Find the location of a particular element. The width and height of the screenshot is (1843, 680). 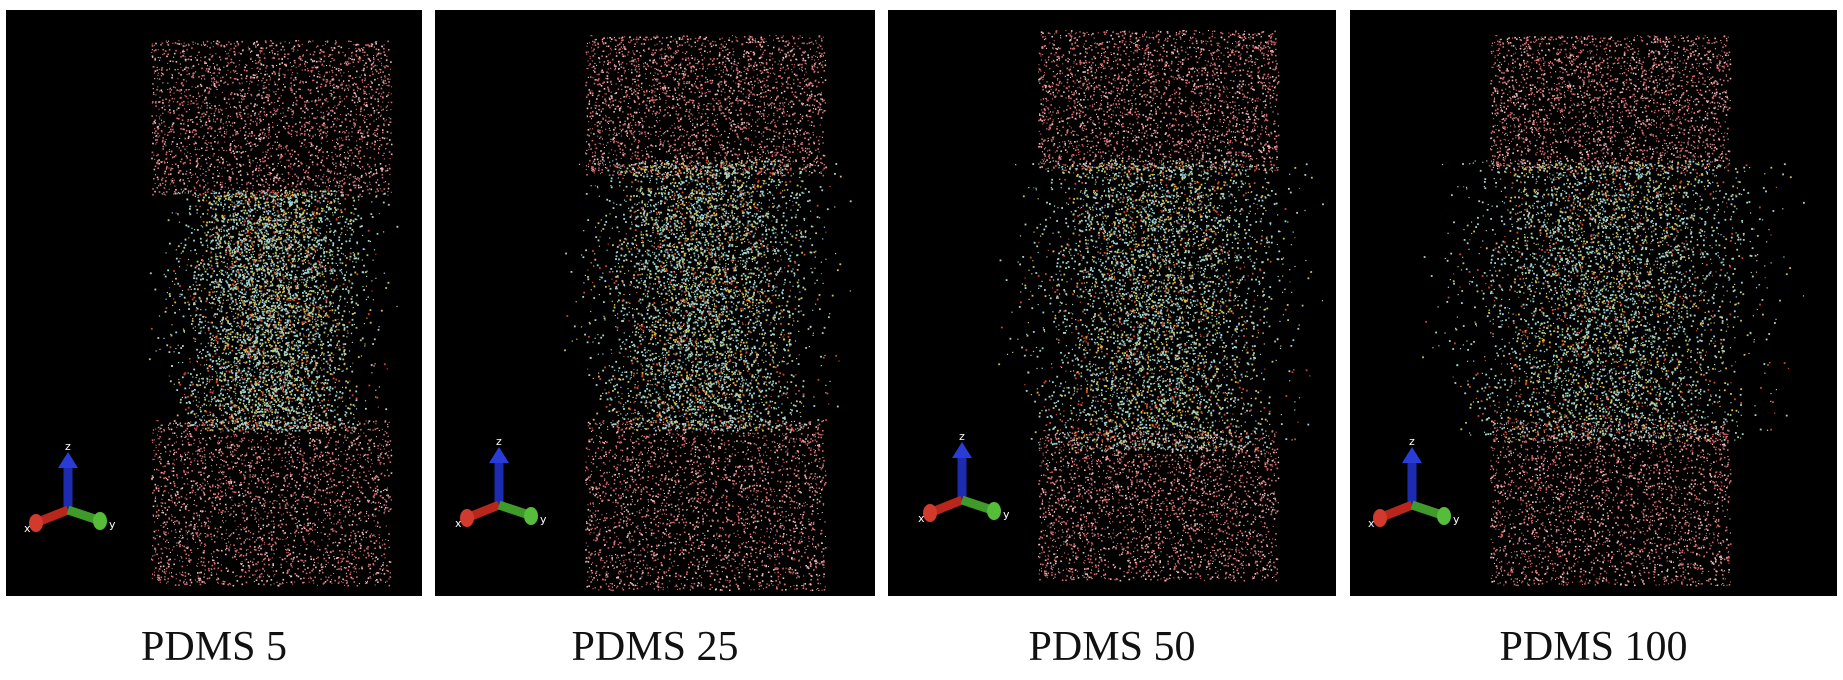

panel-caption-pdms-5: PDMS 5 is located at coordinates (214, 647).